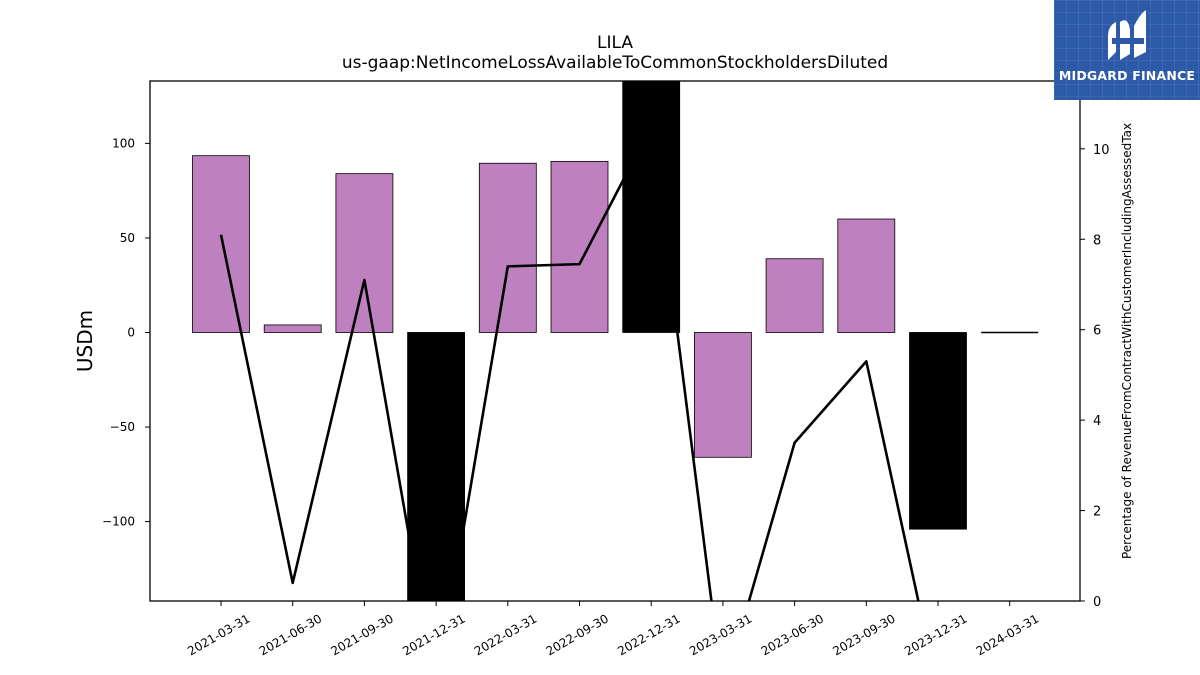 Image resolution: width=1200 pixels, height=675 pixels. What do you see at coordinates (577, 634) in the screenshot?
I see `x-tick-label: 2022-09-30` at bounding box center [577, 634].